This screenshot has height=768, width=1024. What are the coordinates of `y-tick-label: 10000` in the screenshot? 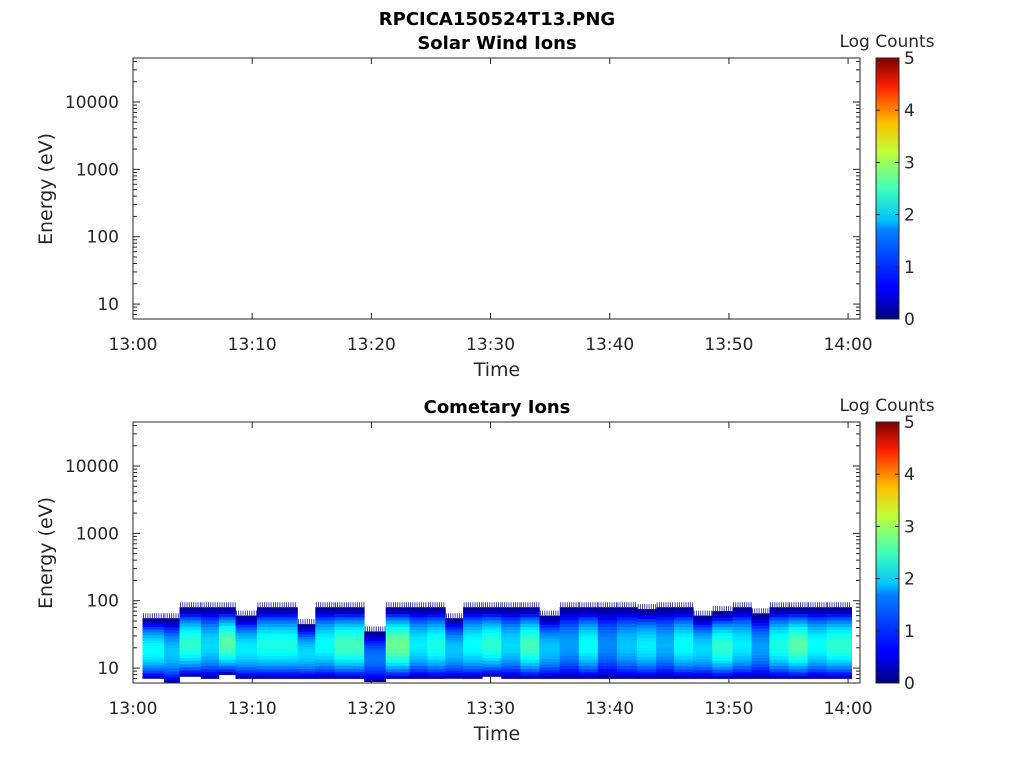 It's located at (92, 103).